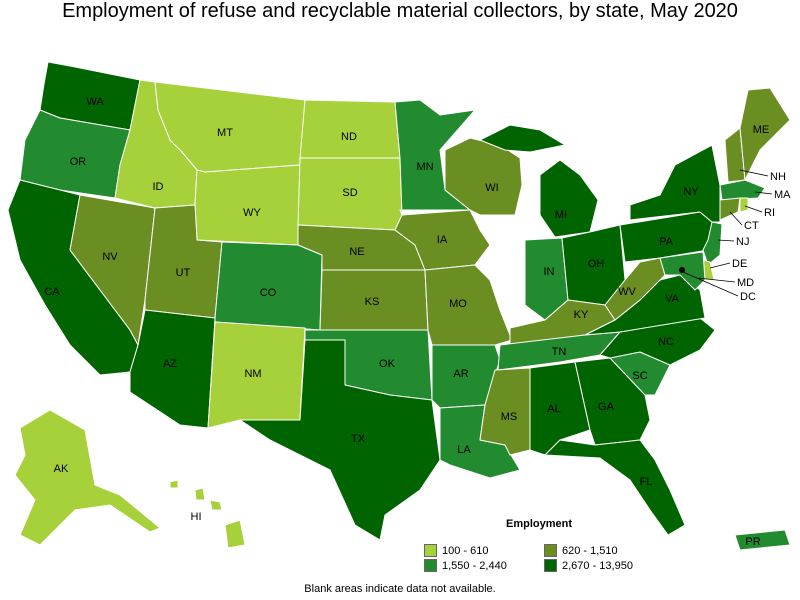 The height and width of the screenshot is (600, 800). What do you see at coordinates (340, 440) in the screenshot?
I see `state-TX` at bounding box center [340, 440].